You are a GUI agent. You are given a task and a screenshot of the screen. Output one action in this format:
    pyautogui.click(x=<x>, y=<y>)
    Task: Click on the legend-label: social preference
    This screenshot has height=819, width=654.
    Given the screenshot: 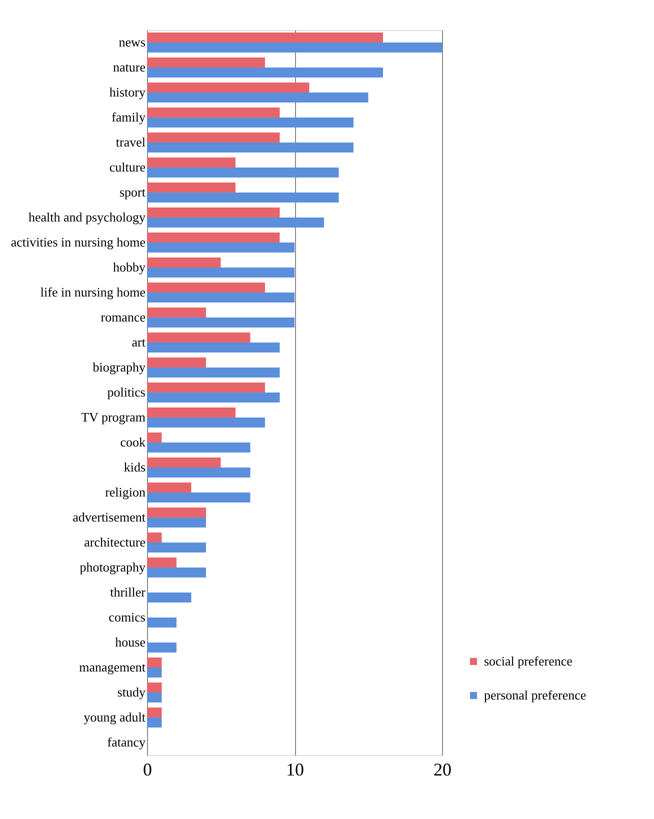 What is the action you would take?
    pyautogui.click(x=528, y=661)
    